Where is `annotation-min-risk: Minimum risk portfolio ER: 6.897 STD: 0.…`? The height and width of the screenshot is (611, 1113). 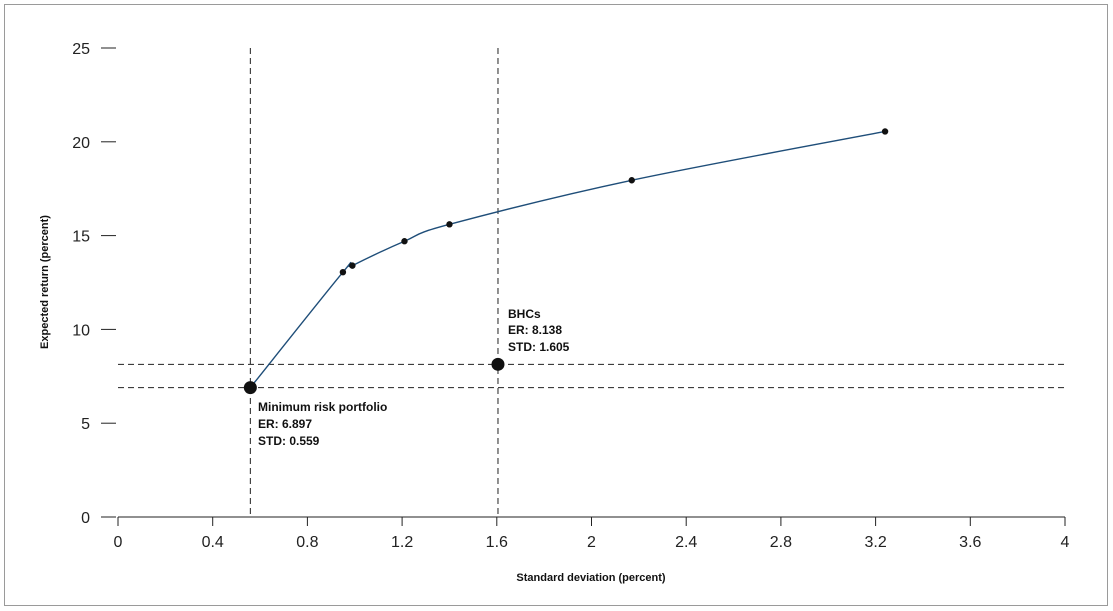 annotation-min-risk: Minimum risk portfolio ER: 6.897 STD: 0.… is located at coordinates (322, 424).